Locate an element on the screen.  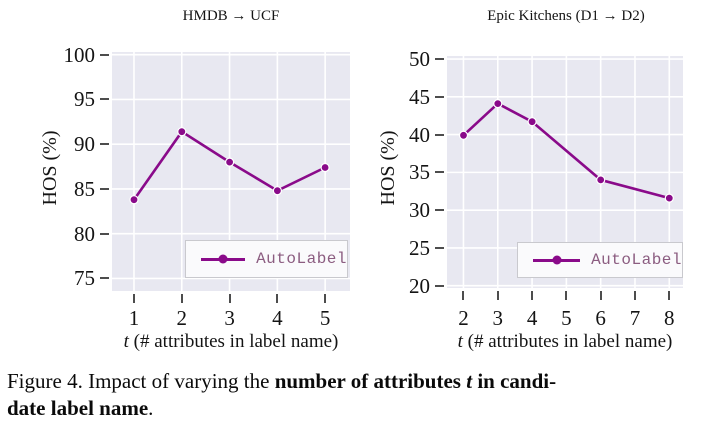
y-tick-label: 80 is located at coordinates (84, 233).